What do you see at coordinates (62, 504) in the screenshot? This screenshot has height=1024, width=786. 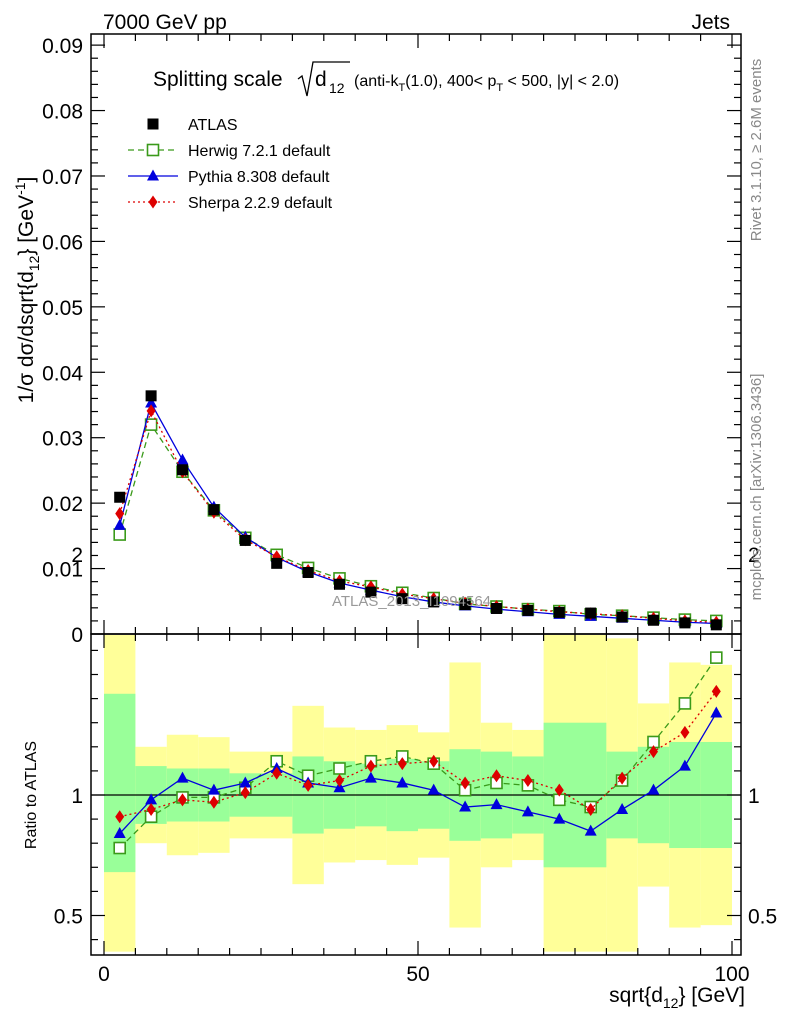 I see `y-tick-label: 0.02` at bounding box center [62, 504].